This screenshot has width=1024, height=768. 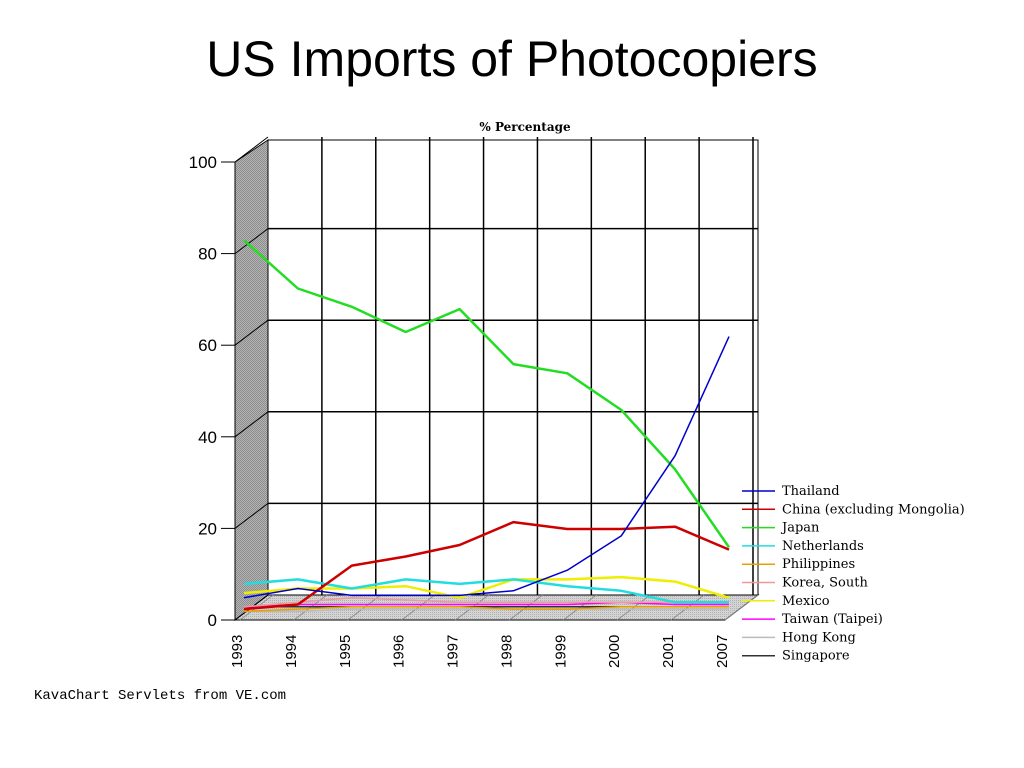 What do you see at coordinates (506, 651) in the screenshot?
I see `x-tick-label: 1998` at bounding box center [506, 651].